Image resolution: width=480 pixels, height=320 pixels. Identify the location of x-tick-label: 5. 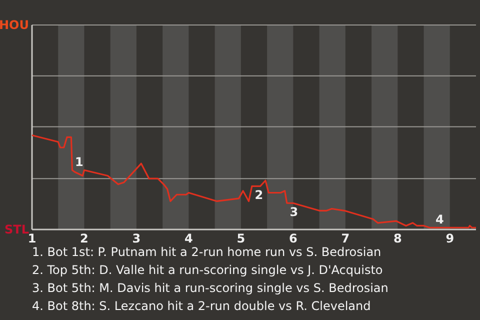
(241, 239).